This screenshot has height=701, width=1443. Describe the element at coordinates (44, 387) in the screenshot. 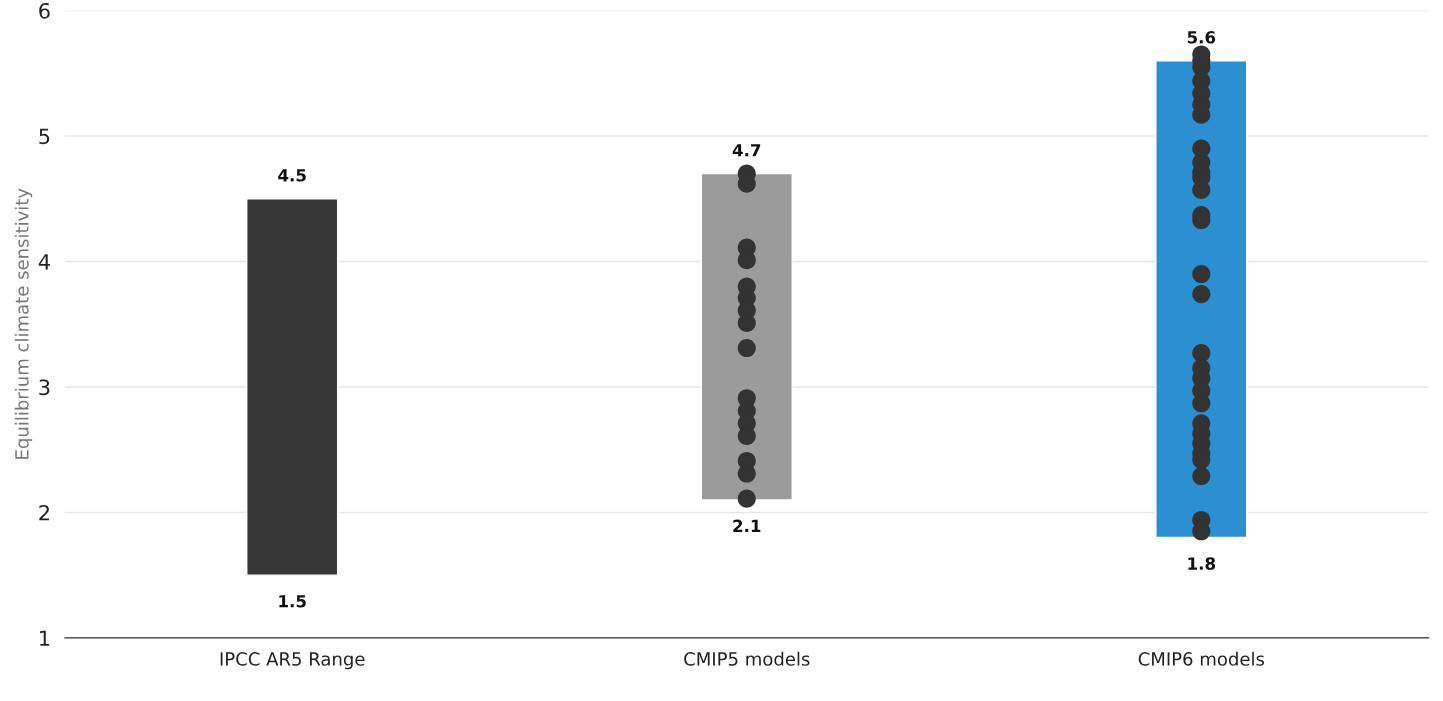

I see `y-tick-label: 3` at that location.